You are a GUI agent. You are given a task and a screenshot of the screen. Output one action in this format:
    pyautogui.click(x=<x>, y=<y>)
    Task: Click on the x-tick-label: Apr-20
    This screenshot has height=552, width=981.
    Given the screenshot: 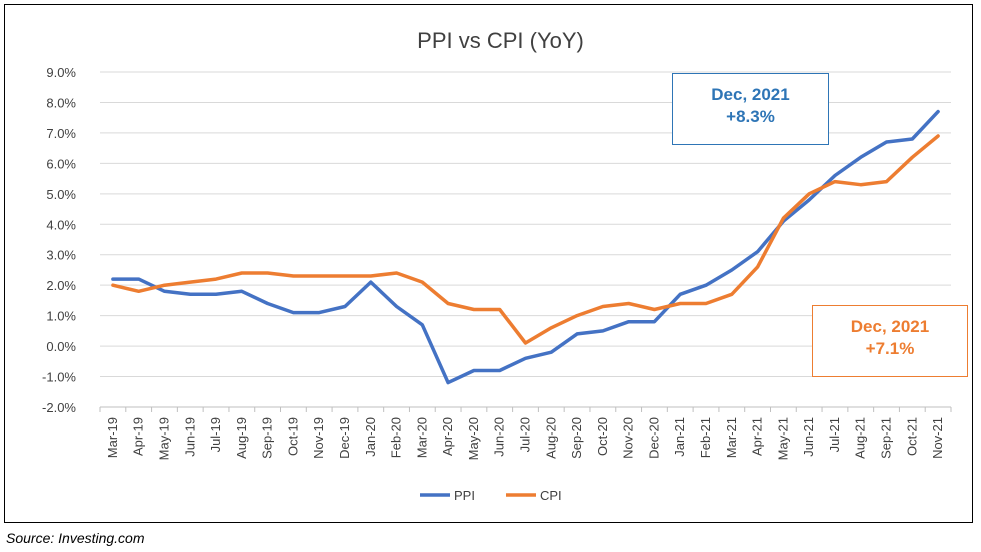 What is the action you would take?
    pyautogui.click(x=447, y=436)
    